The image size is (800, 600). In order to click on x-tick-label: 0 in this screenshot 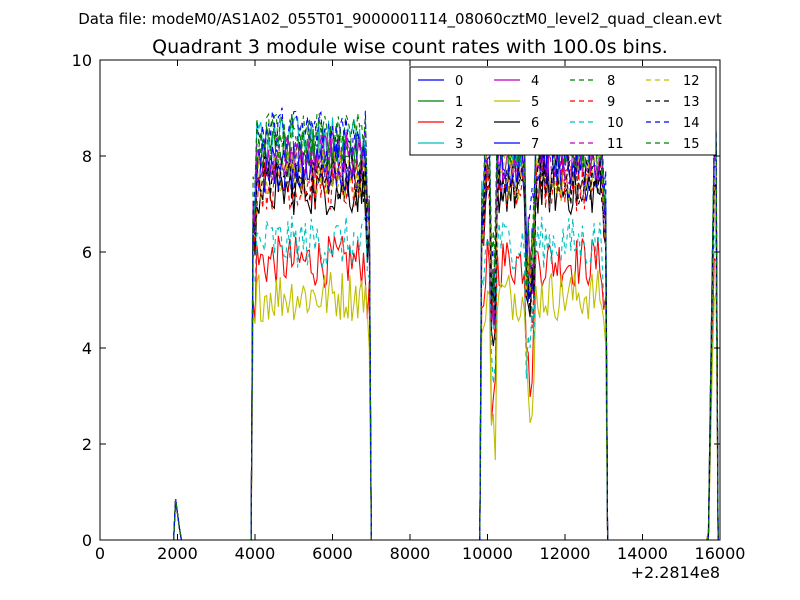, I will do `click(100, 553)`.